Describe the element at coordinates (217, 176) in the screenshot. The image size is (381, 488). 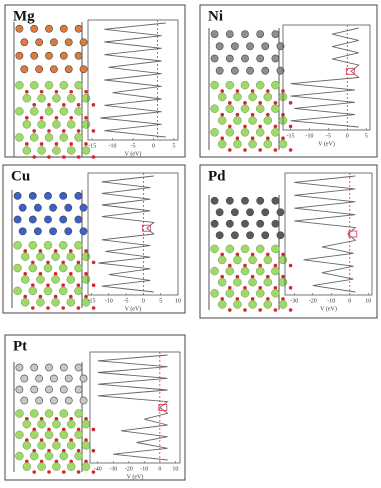
I see `panel-title: Pd` at that location.